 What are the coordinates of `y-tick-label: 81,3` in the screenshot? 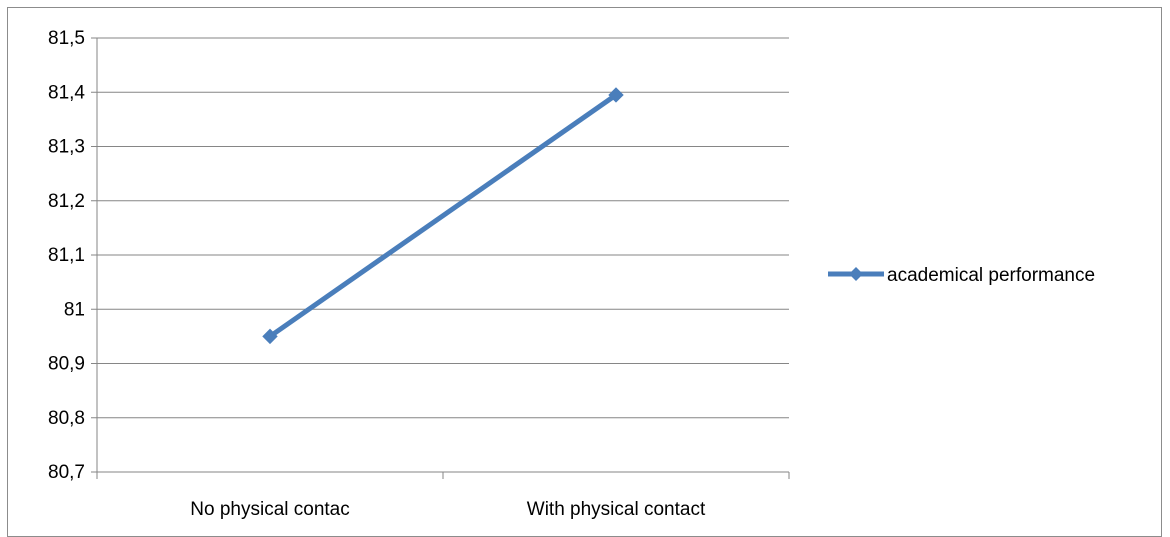 It's located at (66, 147).